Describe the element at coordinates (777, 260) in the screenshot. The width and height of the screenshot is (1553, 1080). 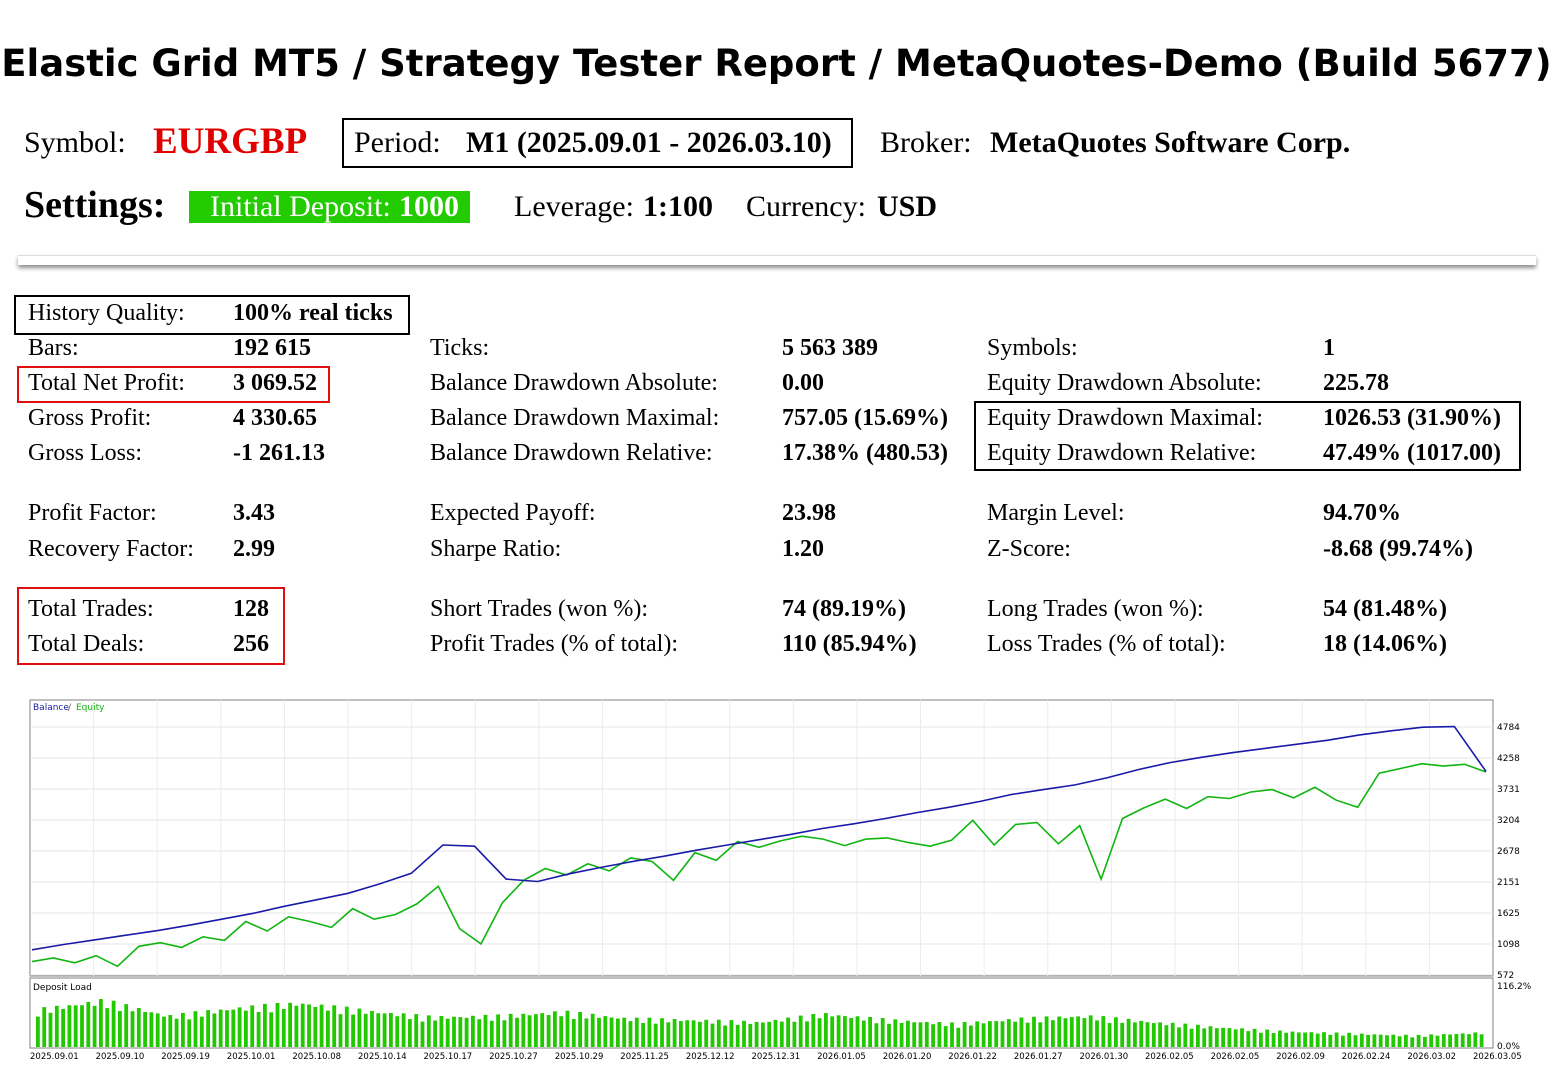
I see `divider` at that location.